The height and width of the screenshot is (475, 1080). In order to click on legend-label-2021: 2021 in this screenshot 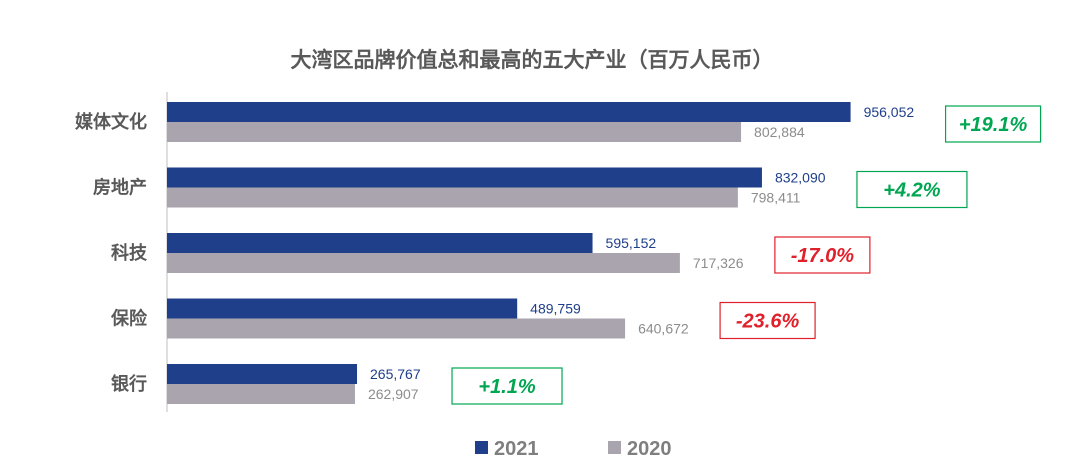, I will do `click(516, 449)`.